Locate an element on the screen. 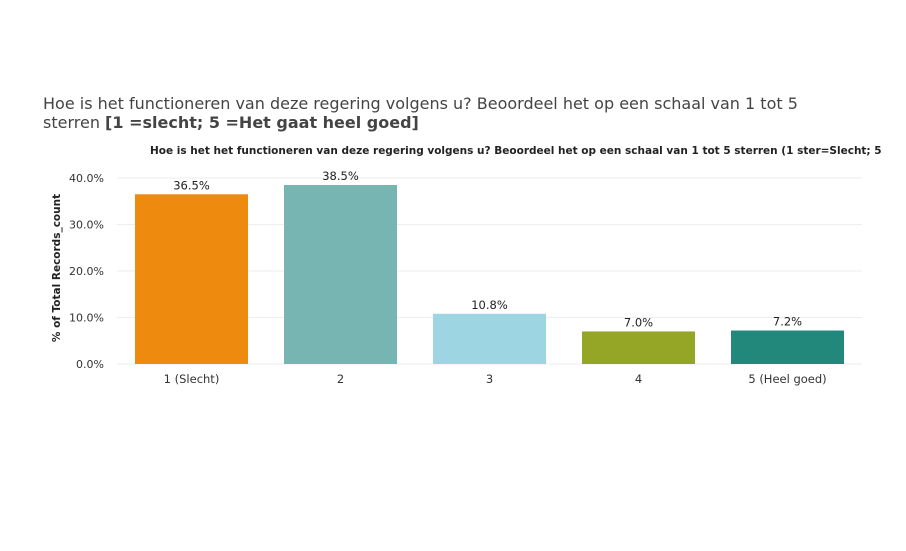 This screenshot has height=551, width=906. x-tick-label: 5 (Heel goed) is located at coordinates (787, 379).